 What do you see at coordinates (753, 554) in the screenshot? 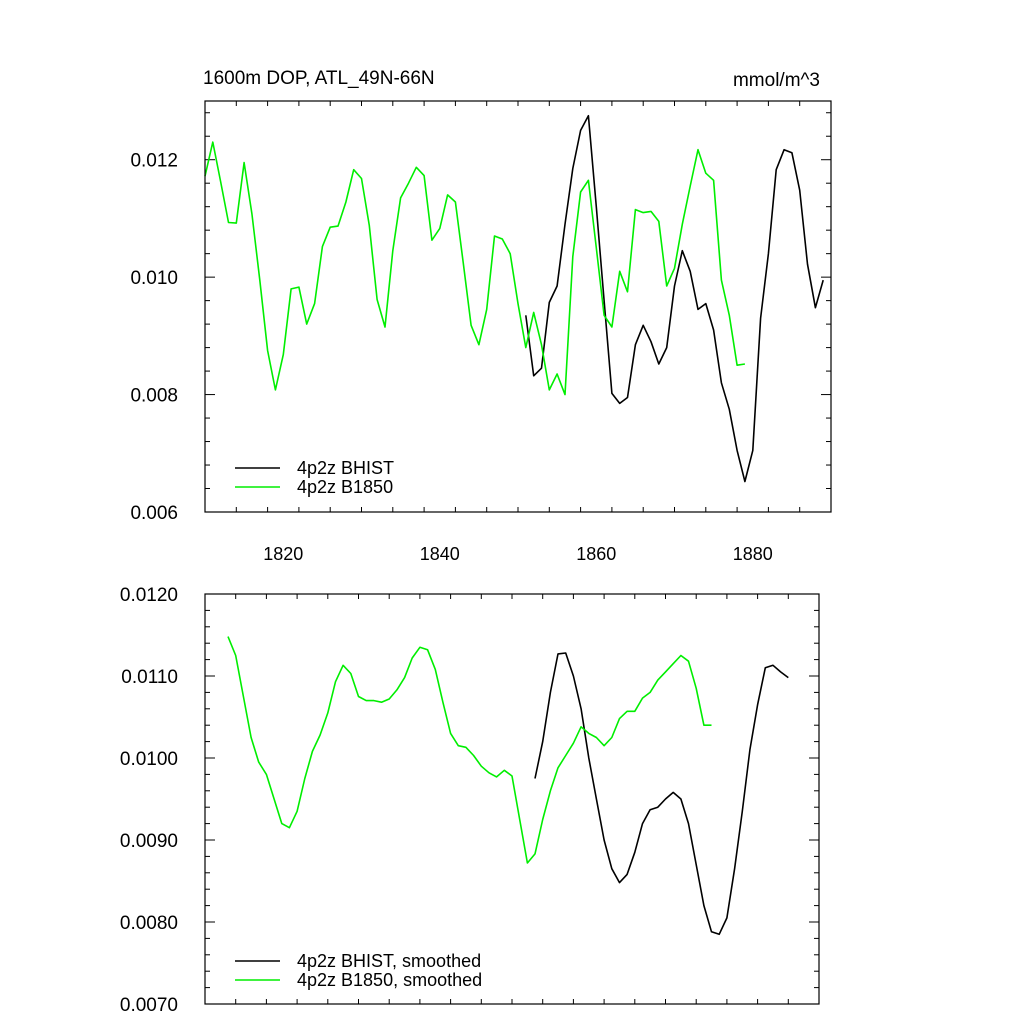
I see `x-tick-label: 1880` at bounding box center [753, 554].